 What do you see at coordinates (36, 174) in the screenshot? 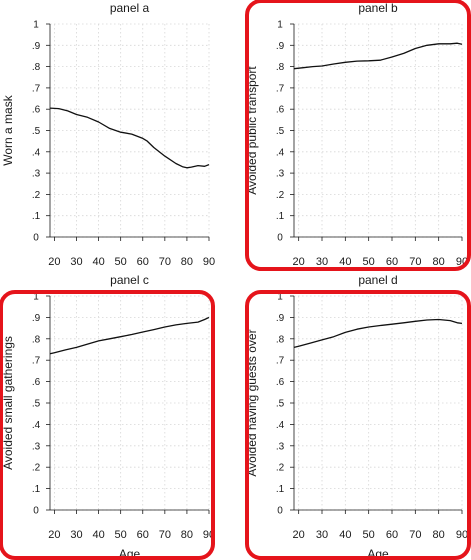
I see `panel-a-ytick-label-3: .3` at bounding box center [36, 174].